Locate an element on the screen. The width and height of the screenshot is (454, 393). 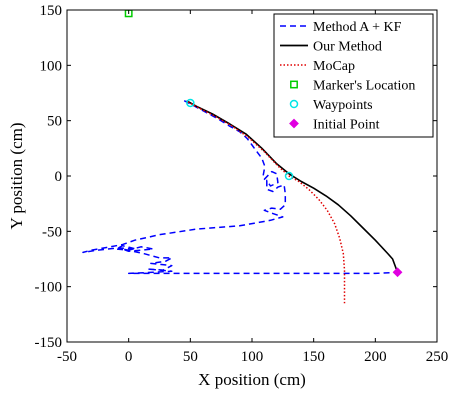
legend-label: MoCap is located at coordinates (334, 66).